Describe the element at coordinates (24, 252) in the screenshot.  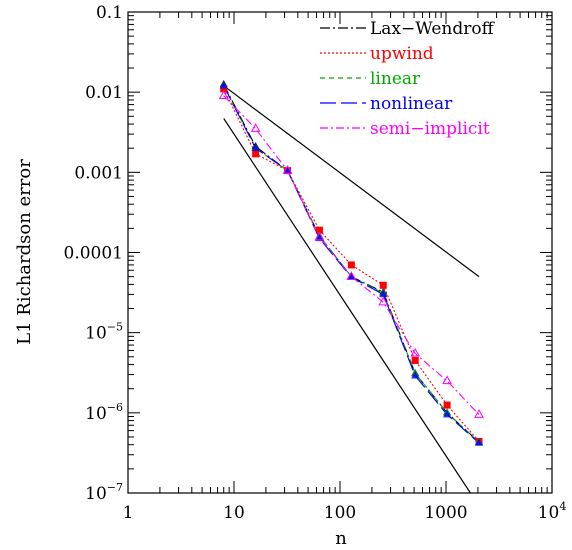
I see `y-axis-label: L1 Richardson error` at that location.